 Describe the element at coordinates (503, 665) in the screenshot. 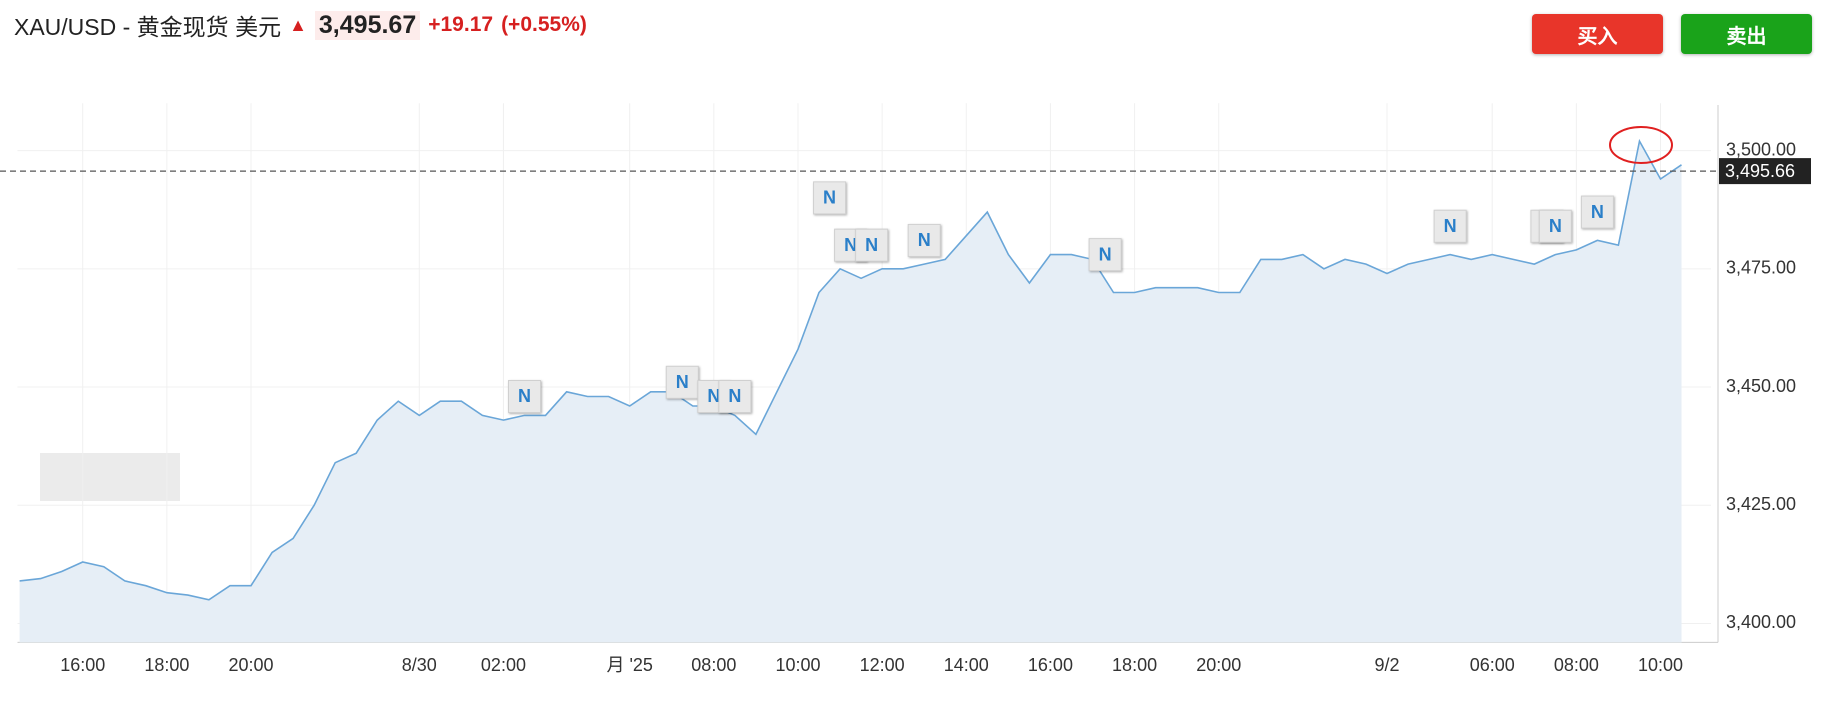

I see `x-tick-label: 02:00` at that location.